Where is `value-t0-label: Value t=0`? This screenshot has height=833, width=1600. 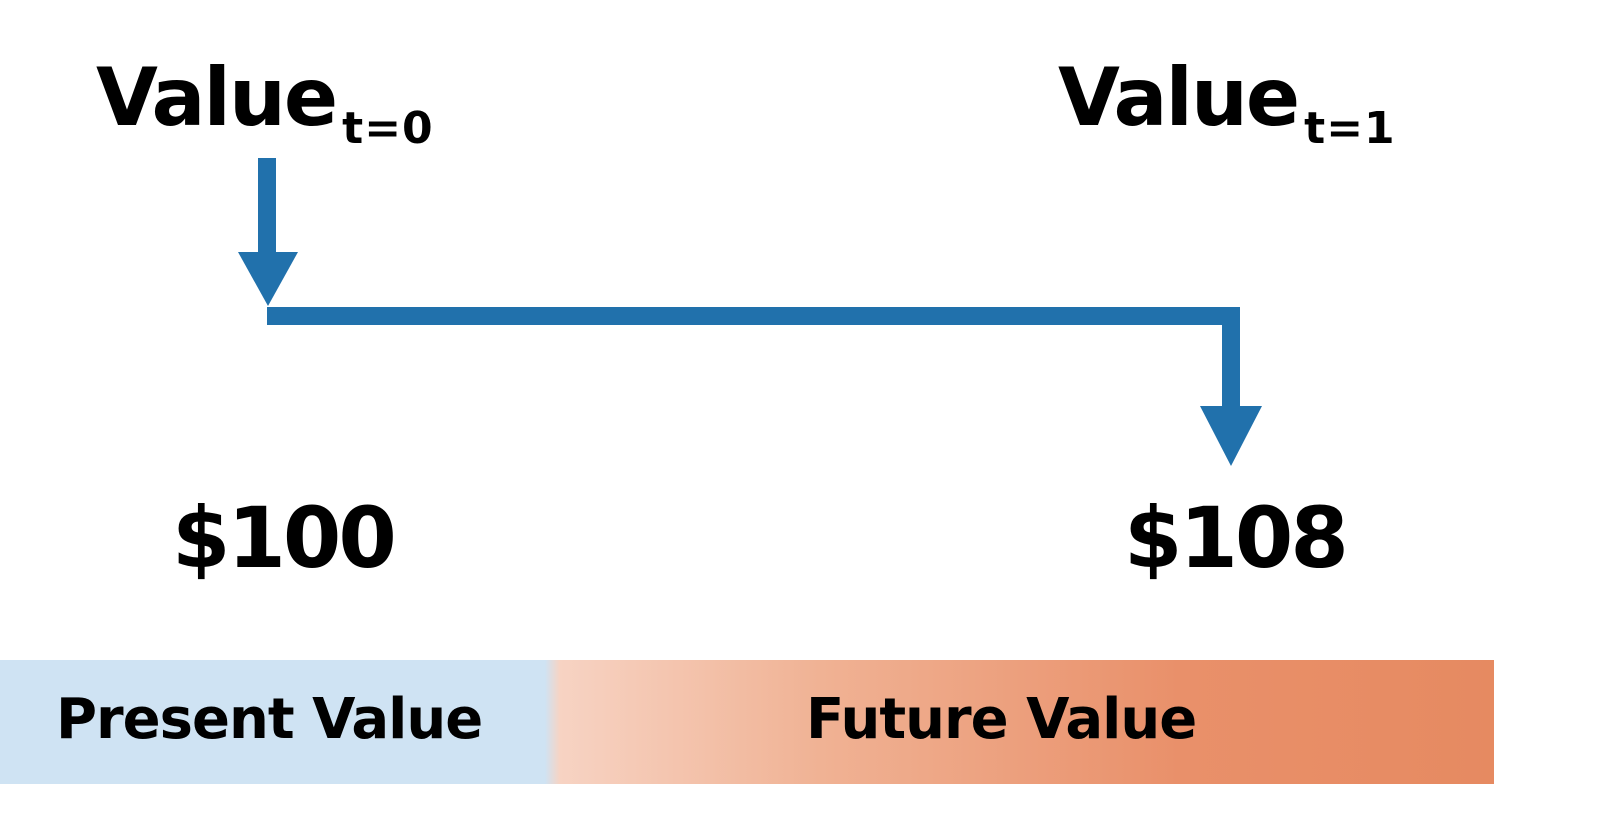
value-t0-label: Value t=0 is located at coordinates (265, 104).